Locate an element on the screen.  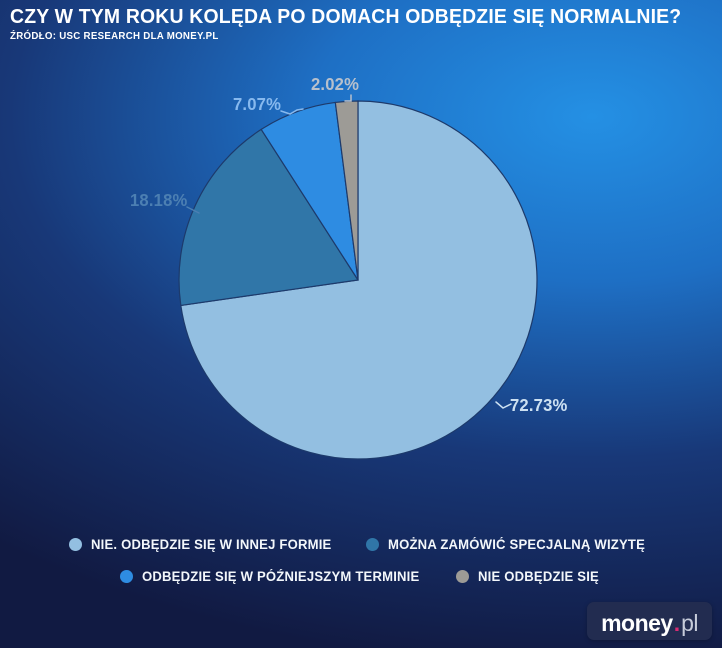
legend-item-label: NIE. ODBĘDZIE SIĘ W INNEJ FORMIE is located at coordinates (211, 544).